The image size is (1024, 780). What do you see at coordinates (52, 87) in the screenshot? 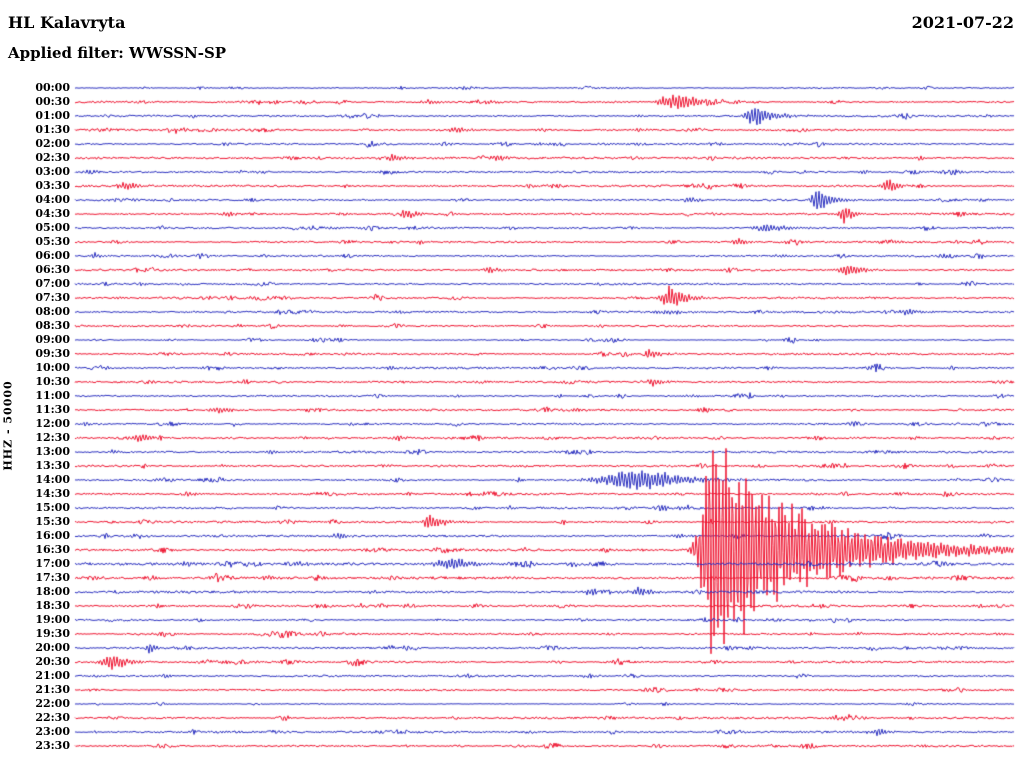
I see `time-label: 00:00` at bounding box center [52, 87].